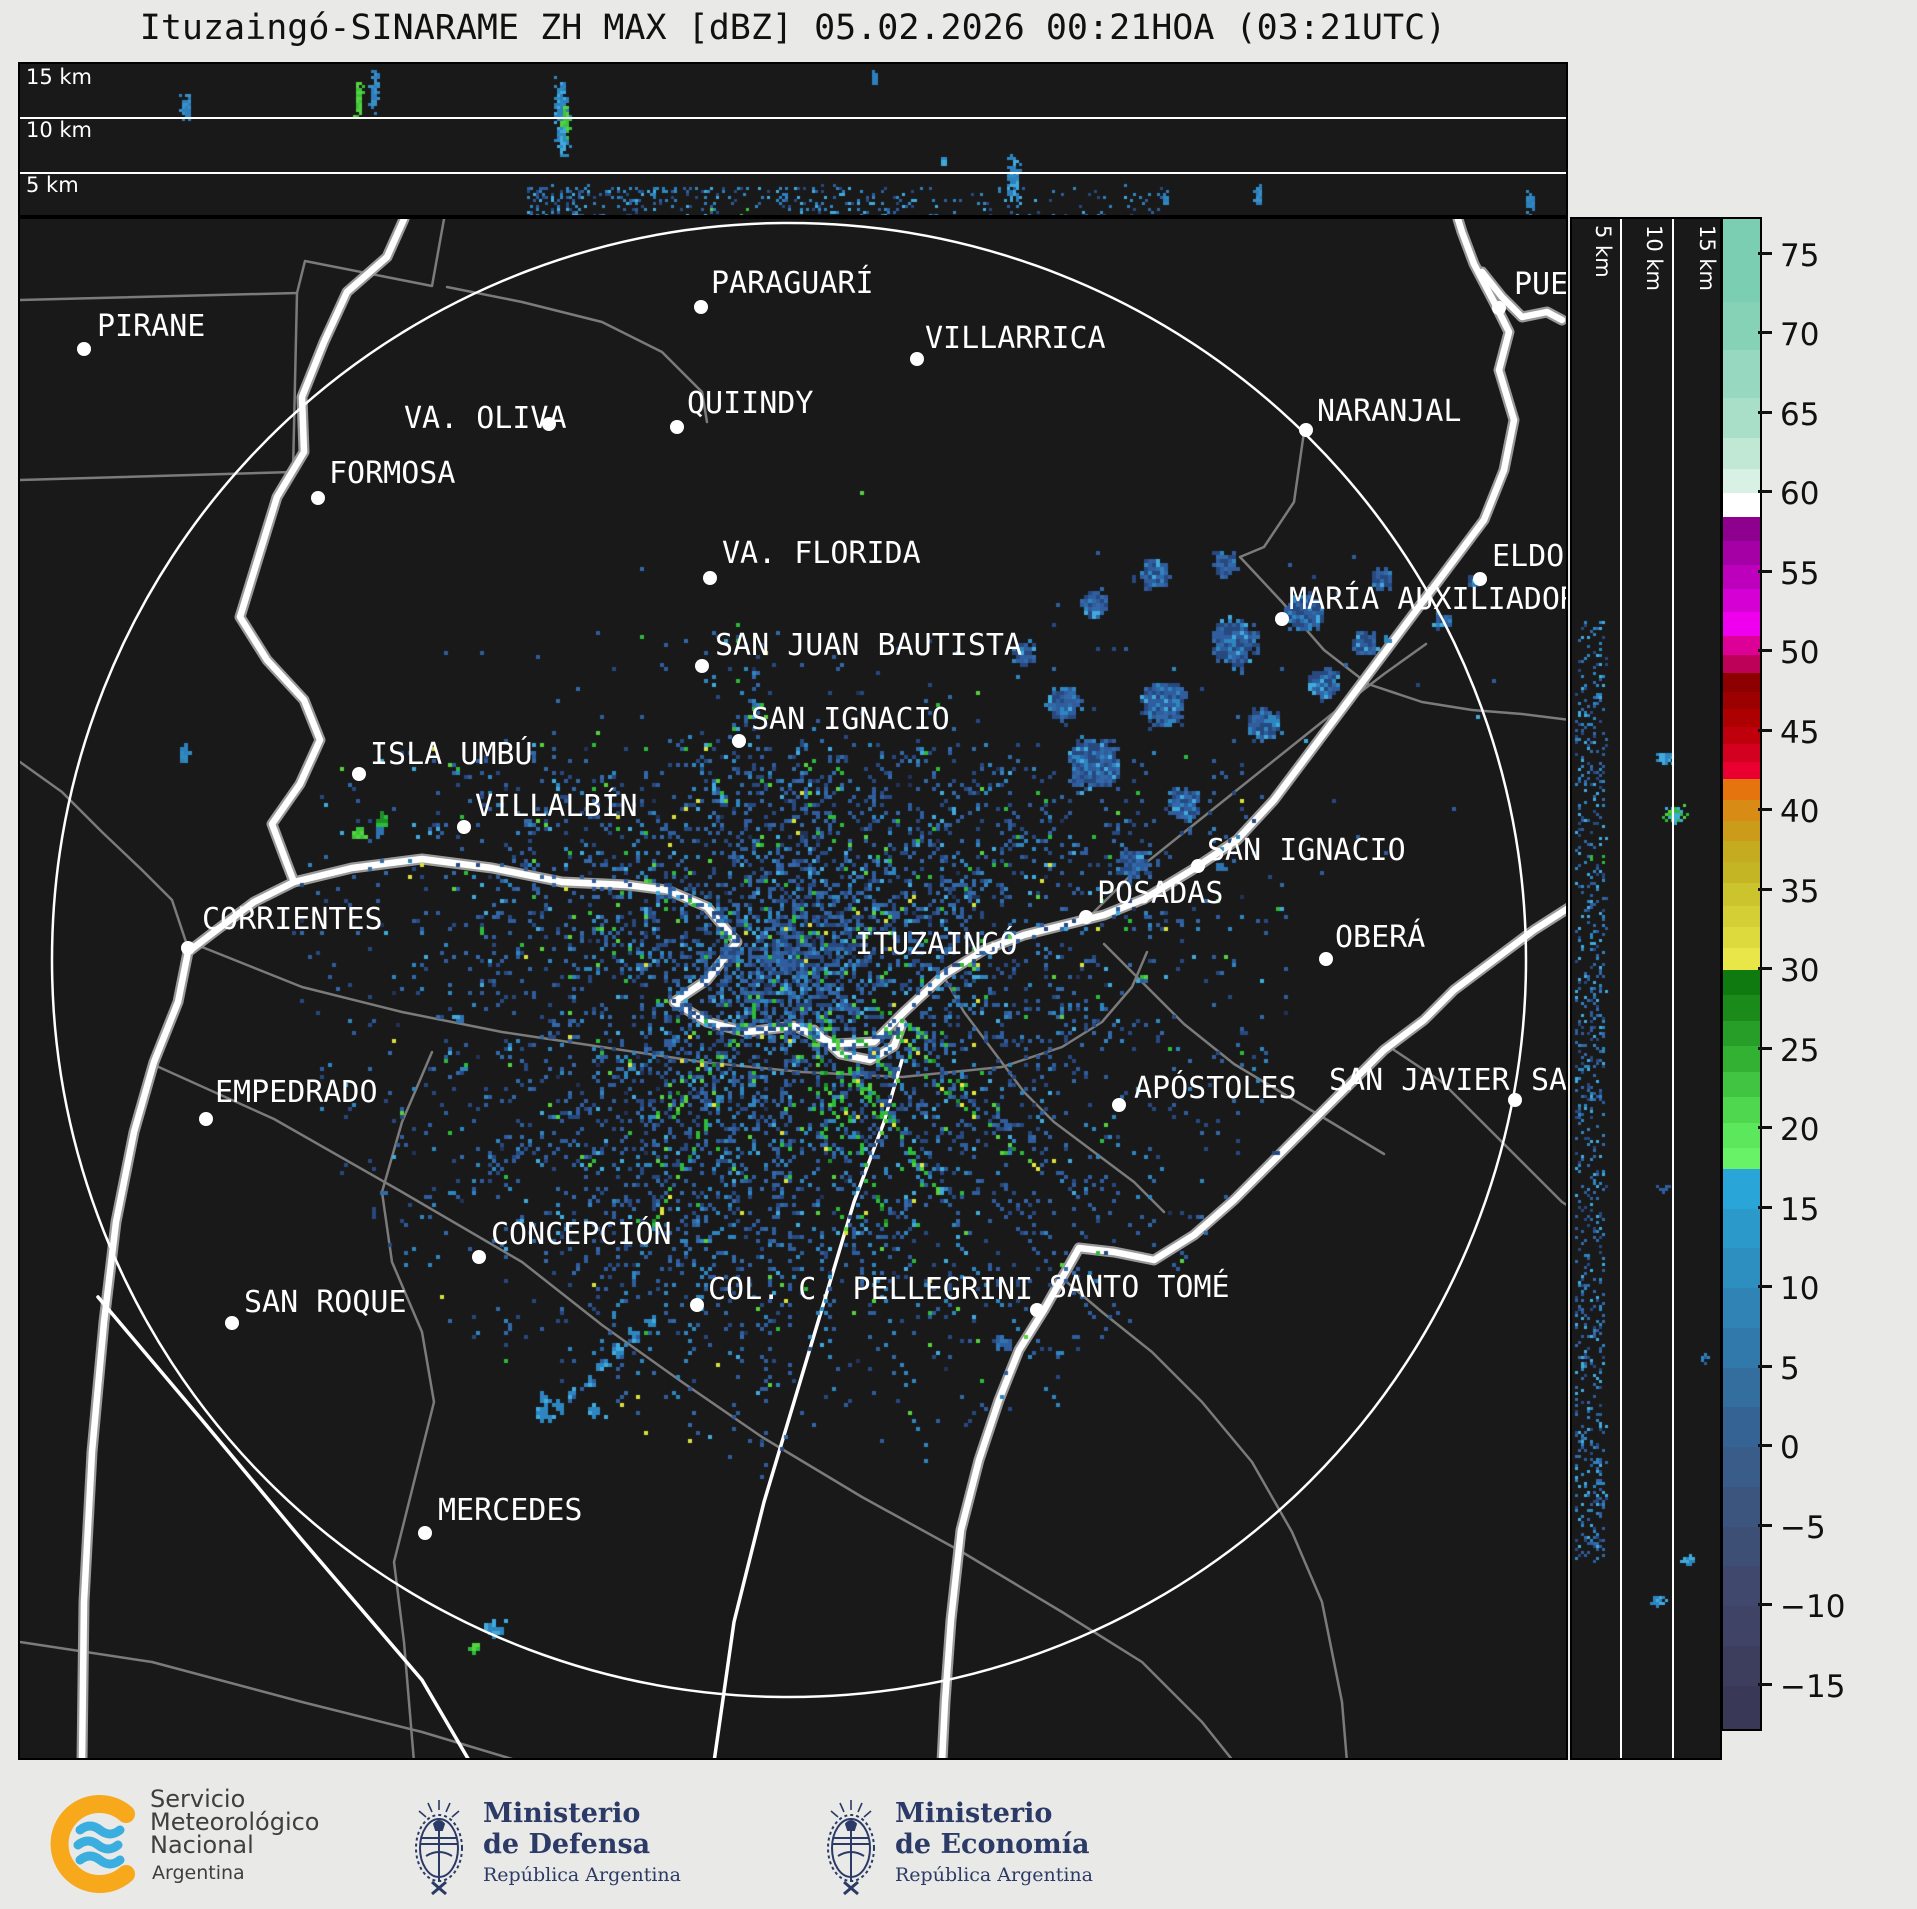  Describe the element at coordinates (1800, 891) in the screenshot. I see `colorbar-tick-label: 35` at that location.